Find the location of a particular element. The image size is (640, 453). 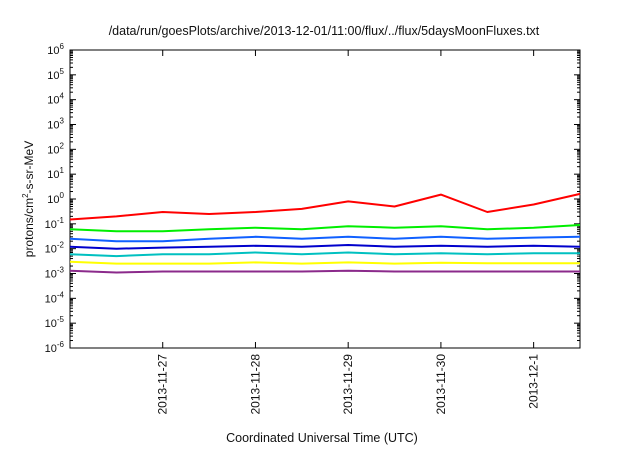

x-tick-label: 2013-11-30 is located at coordinates (441, 384).